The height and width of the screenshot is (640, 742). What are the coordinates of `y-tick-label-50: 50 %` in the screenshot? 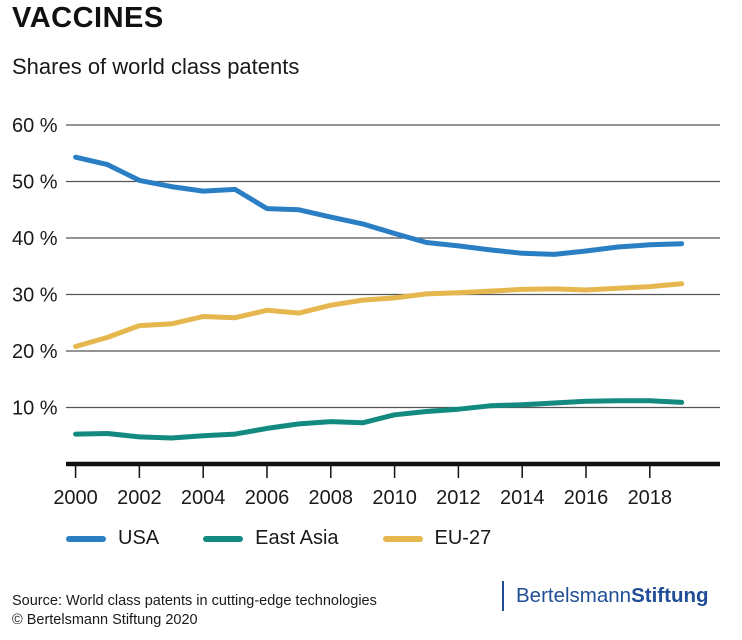 It's located at (35, 183).